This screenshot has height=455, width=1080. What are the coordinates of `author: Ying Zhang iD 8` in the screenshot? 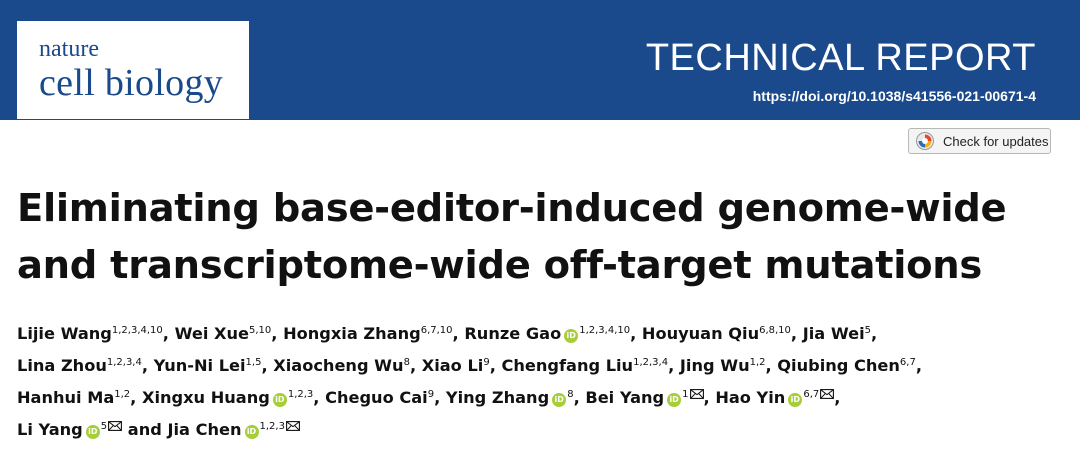 It's located at (510, 397).